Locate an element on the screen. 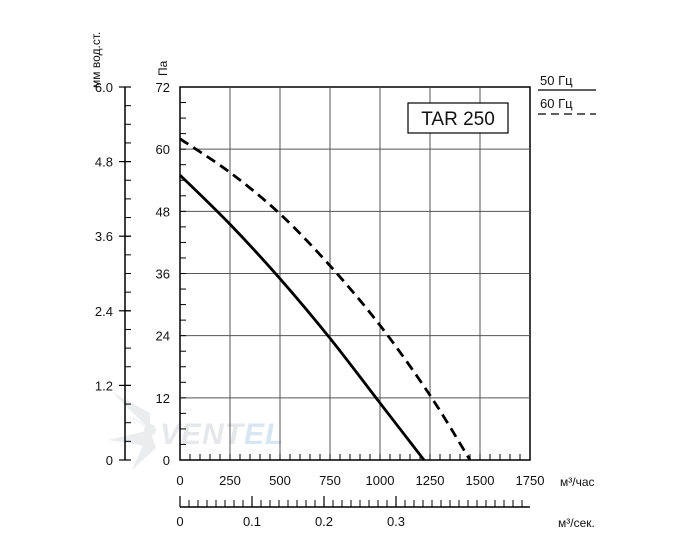 The height and width of the screenshot is (539, 693). x-tick-label: 0 is located at coordinates (179, 480).